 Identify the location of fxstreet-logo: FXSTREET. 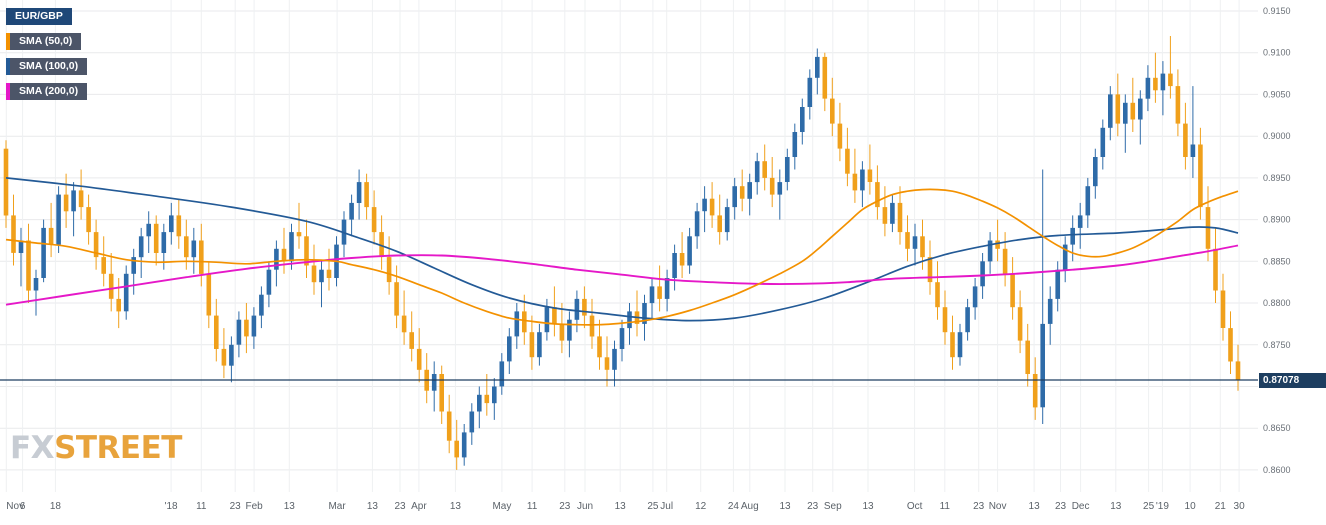
(96, 448).